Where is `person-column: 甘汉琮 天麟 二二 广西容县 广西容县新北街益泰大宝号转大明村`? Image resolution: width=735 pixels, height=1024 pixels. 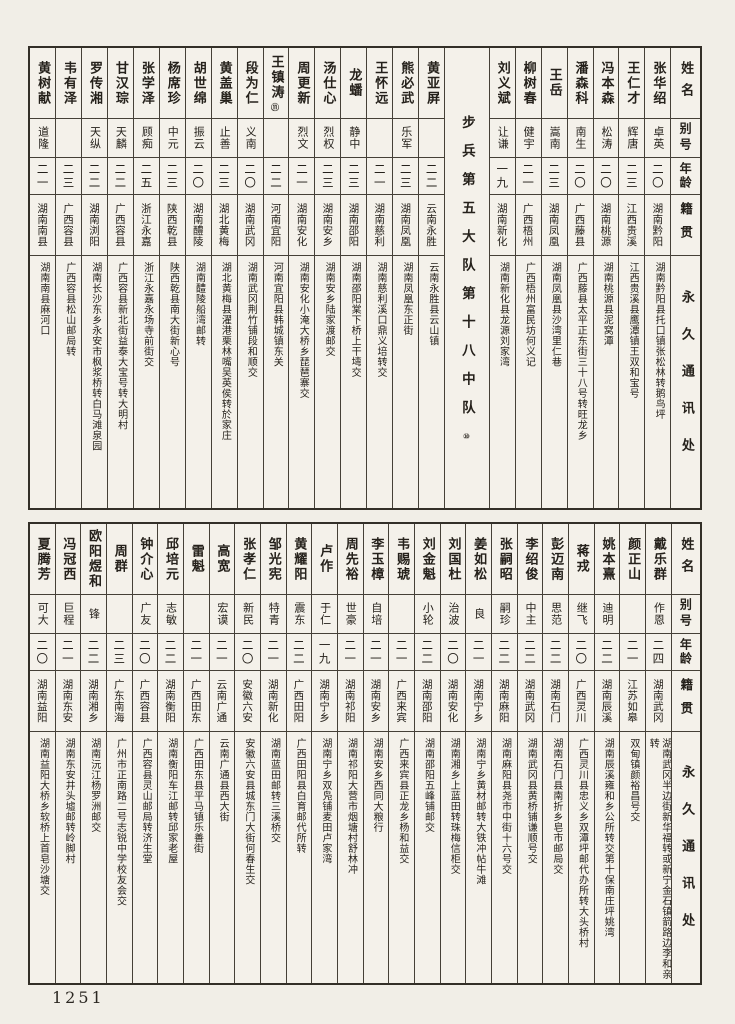 person-column: 甘汉琮 天麟 二二 广西容县 广西容县新北街益泰大宝号转大明村 is located at coordinates (119, 278).